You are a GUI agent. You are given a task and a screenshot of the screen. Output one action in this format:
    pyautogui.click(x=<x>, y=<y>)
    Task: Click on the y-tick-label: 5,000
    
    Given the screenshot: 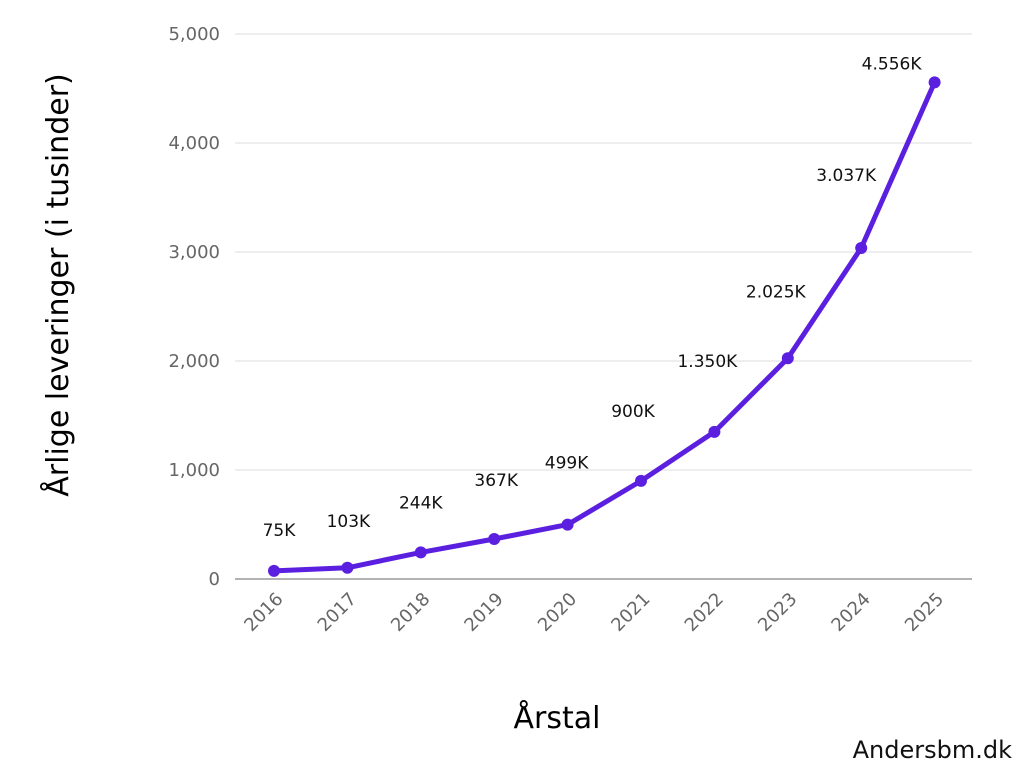 What is the action you would take?
    pyautogui.click(x=194, y=34)
    